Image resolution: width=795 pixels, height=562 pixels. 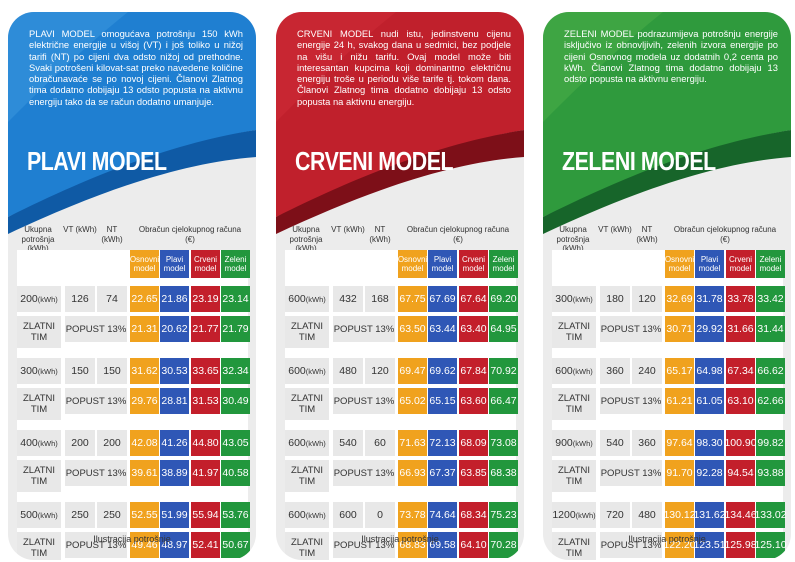 What do you see at coordinates (615, 515) in the screenshot?
I see `vt-kwh: 720` at bounding box center [615, 515].